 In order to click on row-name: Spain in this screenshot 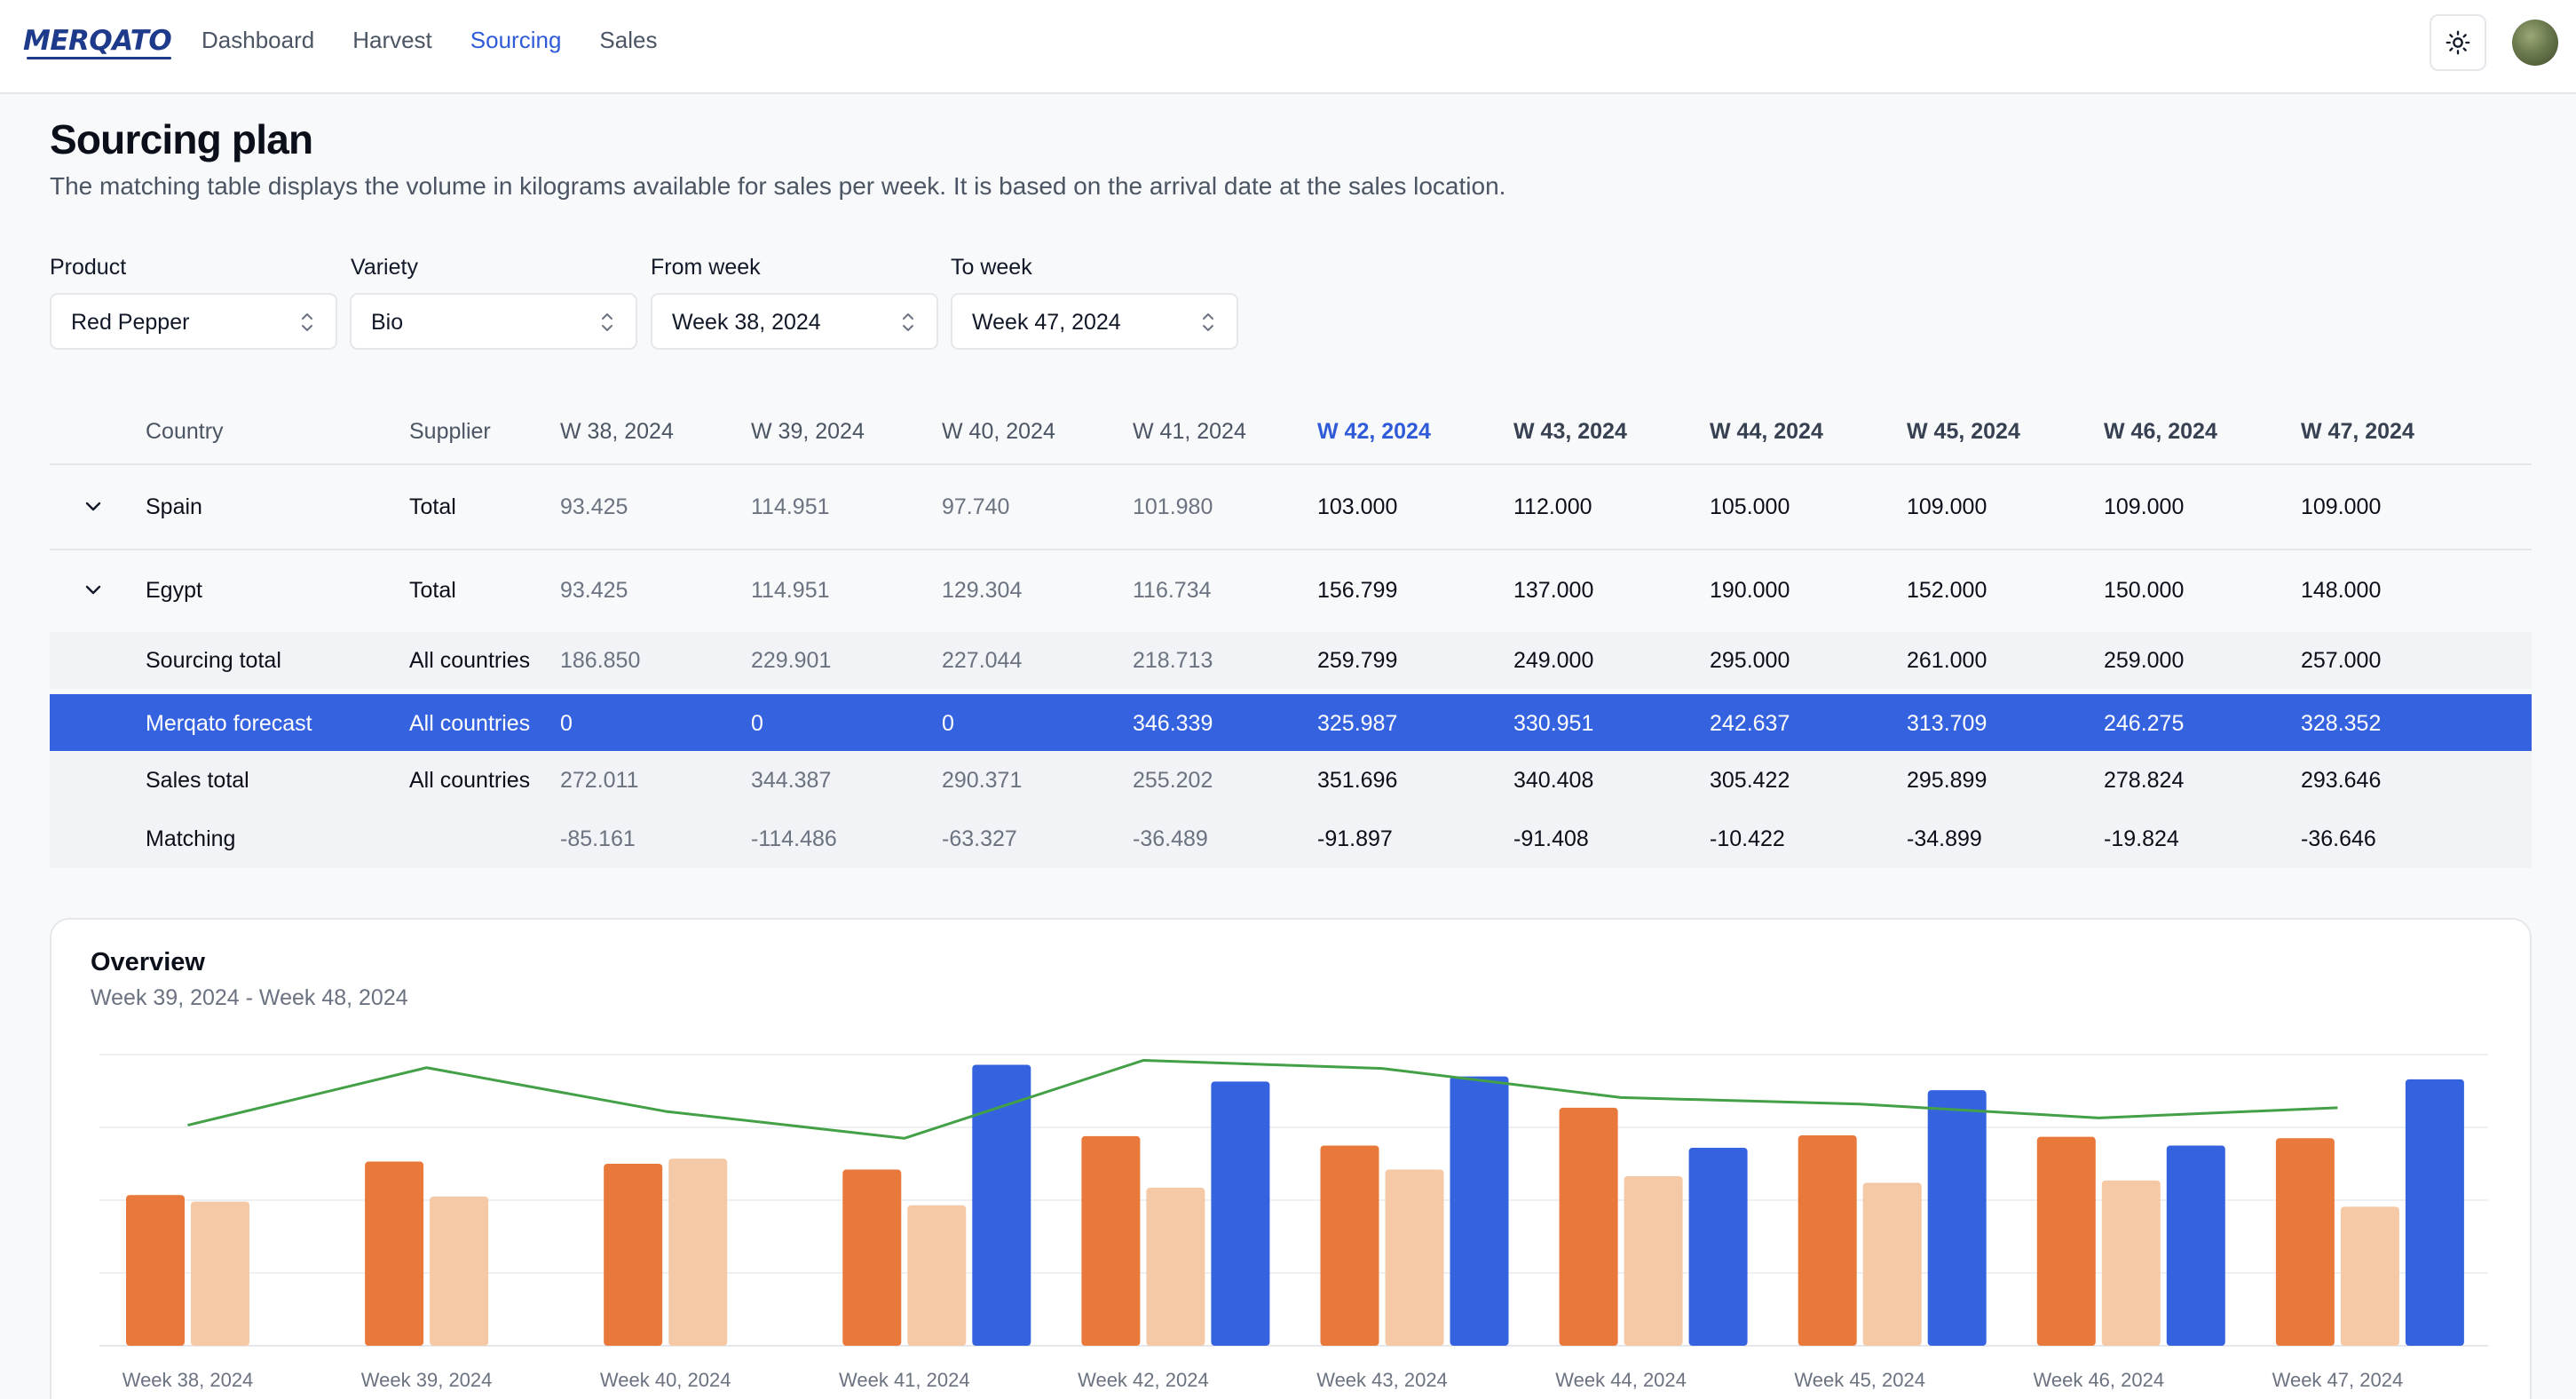, I will do `click(174, 506)`.